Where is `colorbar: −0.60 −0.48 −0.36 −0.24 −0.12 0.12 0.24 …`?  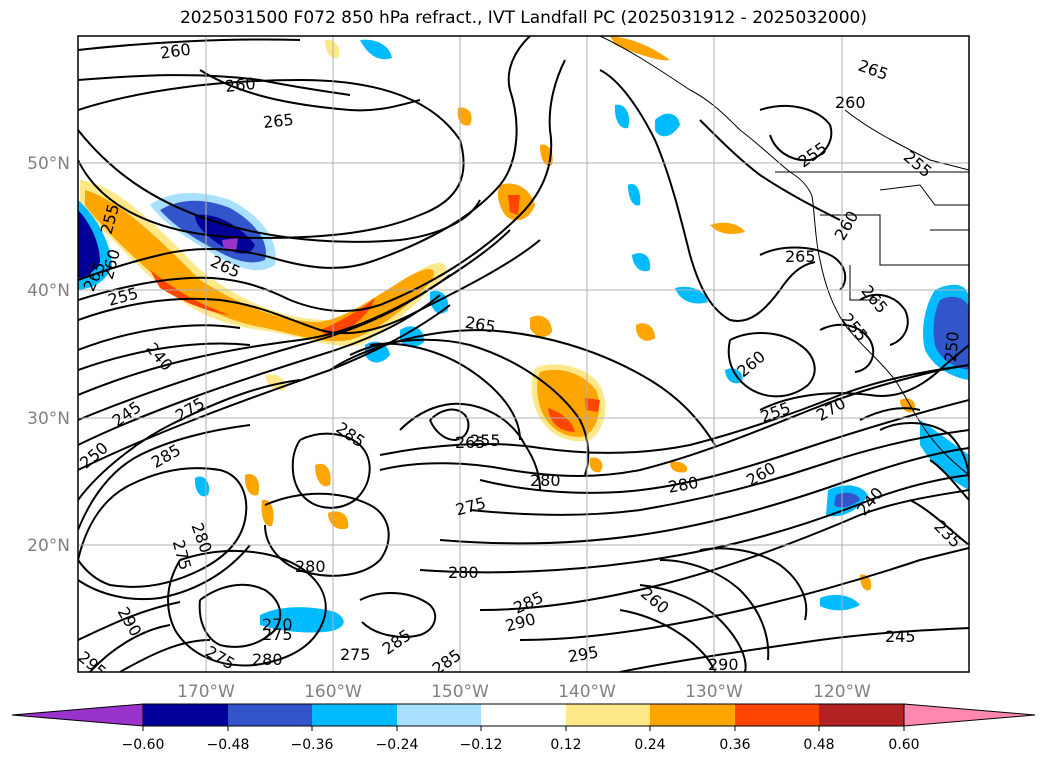 colorbar: −0.60 −0.48 −0.36 −0.24 −0.12 0.12 0.24 … is located at coordinates (523, 728).